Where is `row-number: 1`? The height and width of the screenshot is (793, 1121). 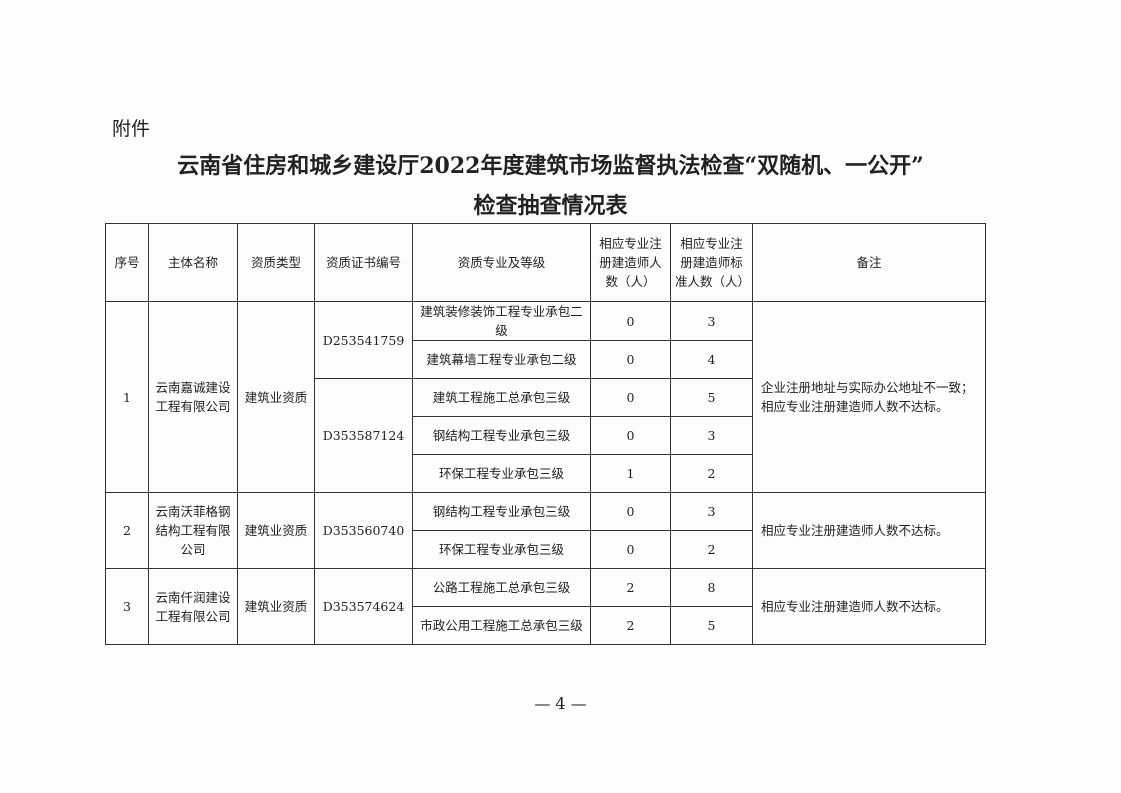
row-number: 1 is located at coordinates (127, 397).